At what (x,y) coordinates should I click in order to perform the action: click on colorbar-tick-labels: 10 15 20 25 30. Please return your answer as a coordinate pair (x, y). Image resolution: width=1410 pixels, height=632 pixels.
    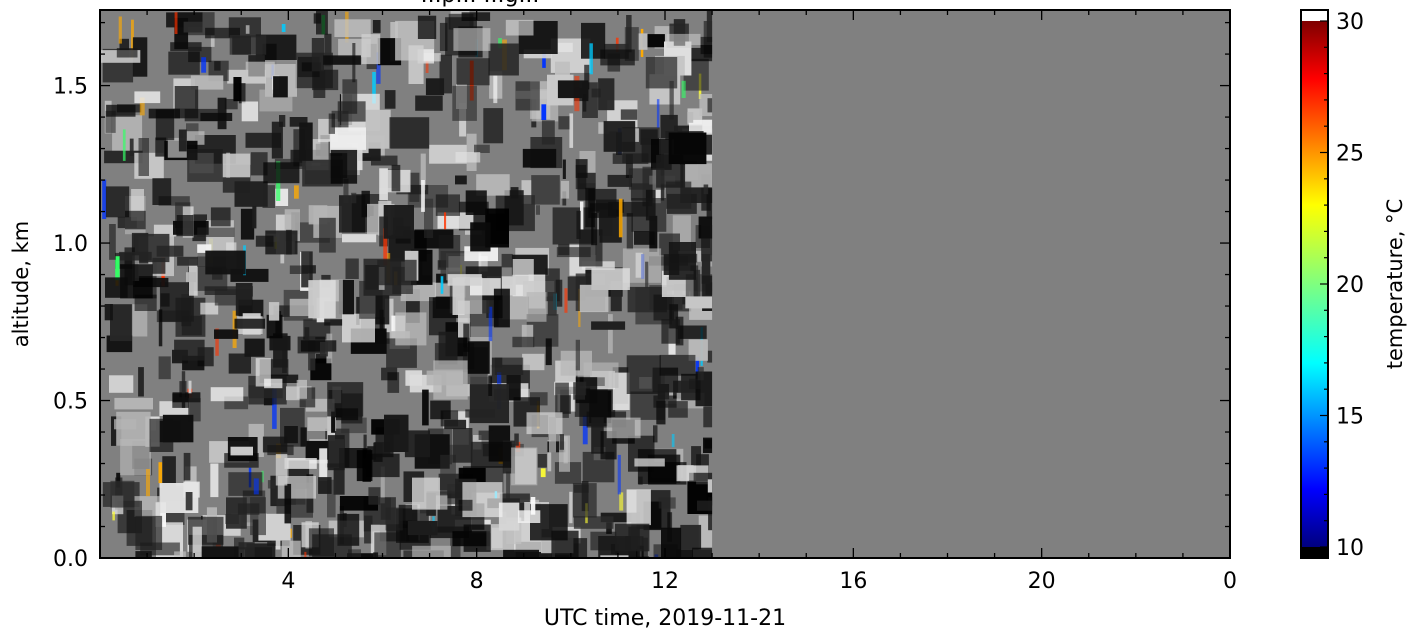
    Looking at the image, I should click on (1350, 285).